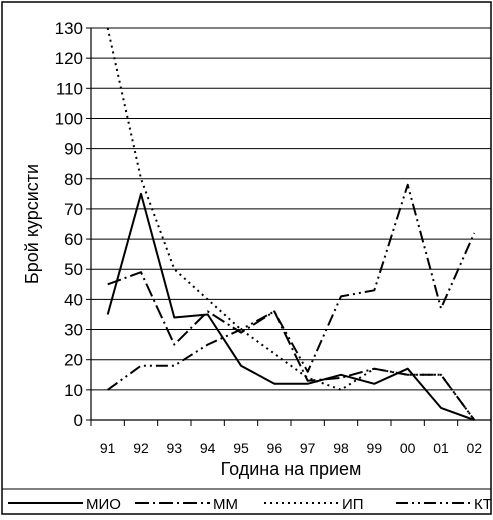 Image resolution: width=493 pixels, height=520 pixels. I want to click on y-tick-label-130: 130, so click(69, 28).